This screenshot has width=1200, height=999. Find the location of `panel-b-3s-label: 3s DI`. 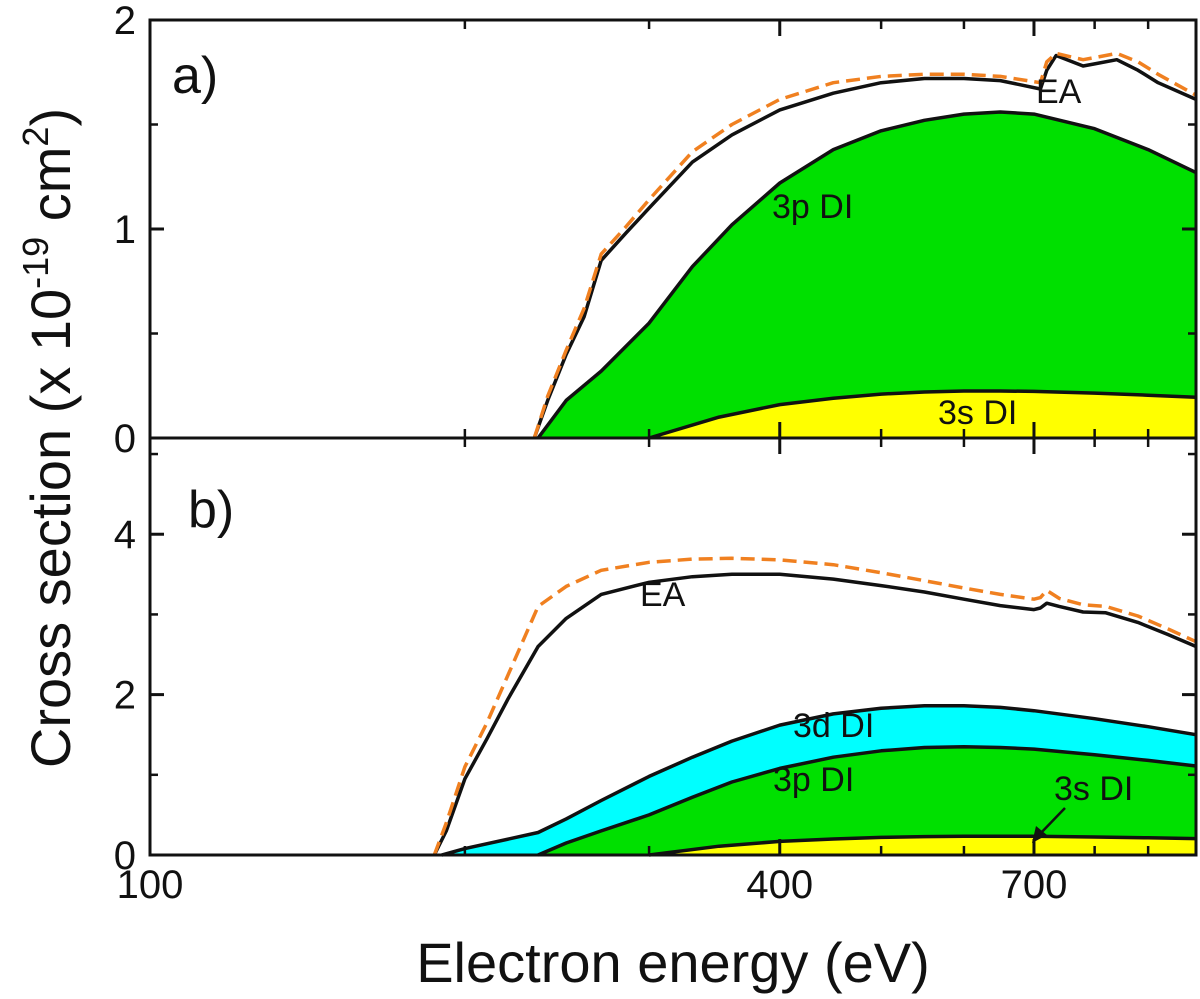

panel-b-3s-label: 3s DI is located at coordinates (1093, 789).